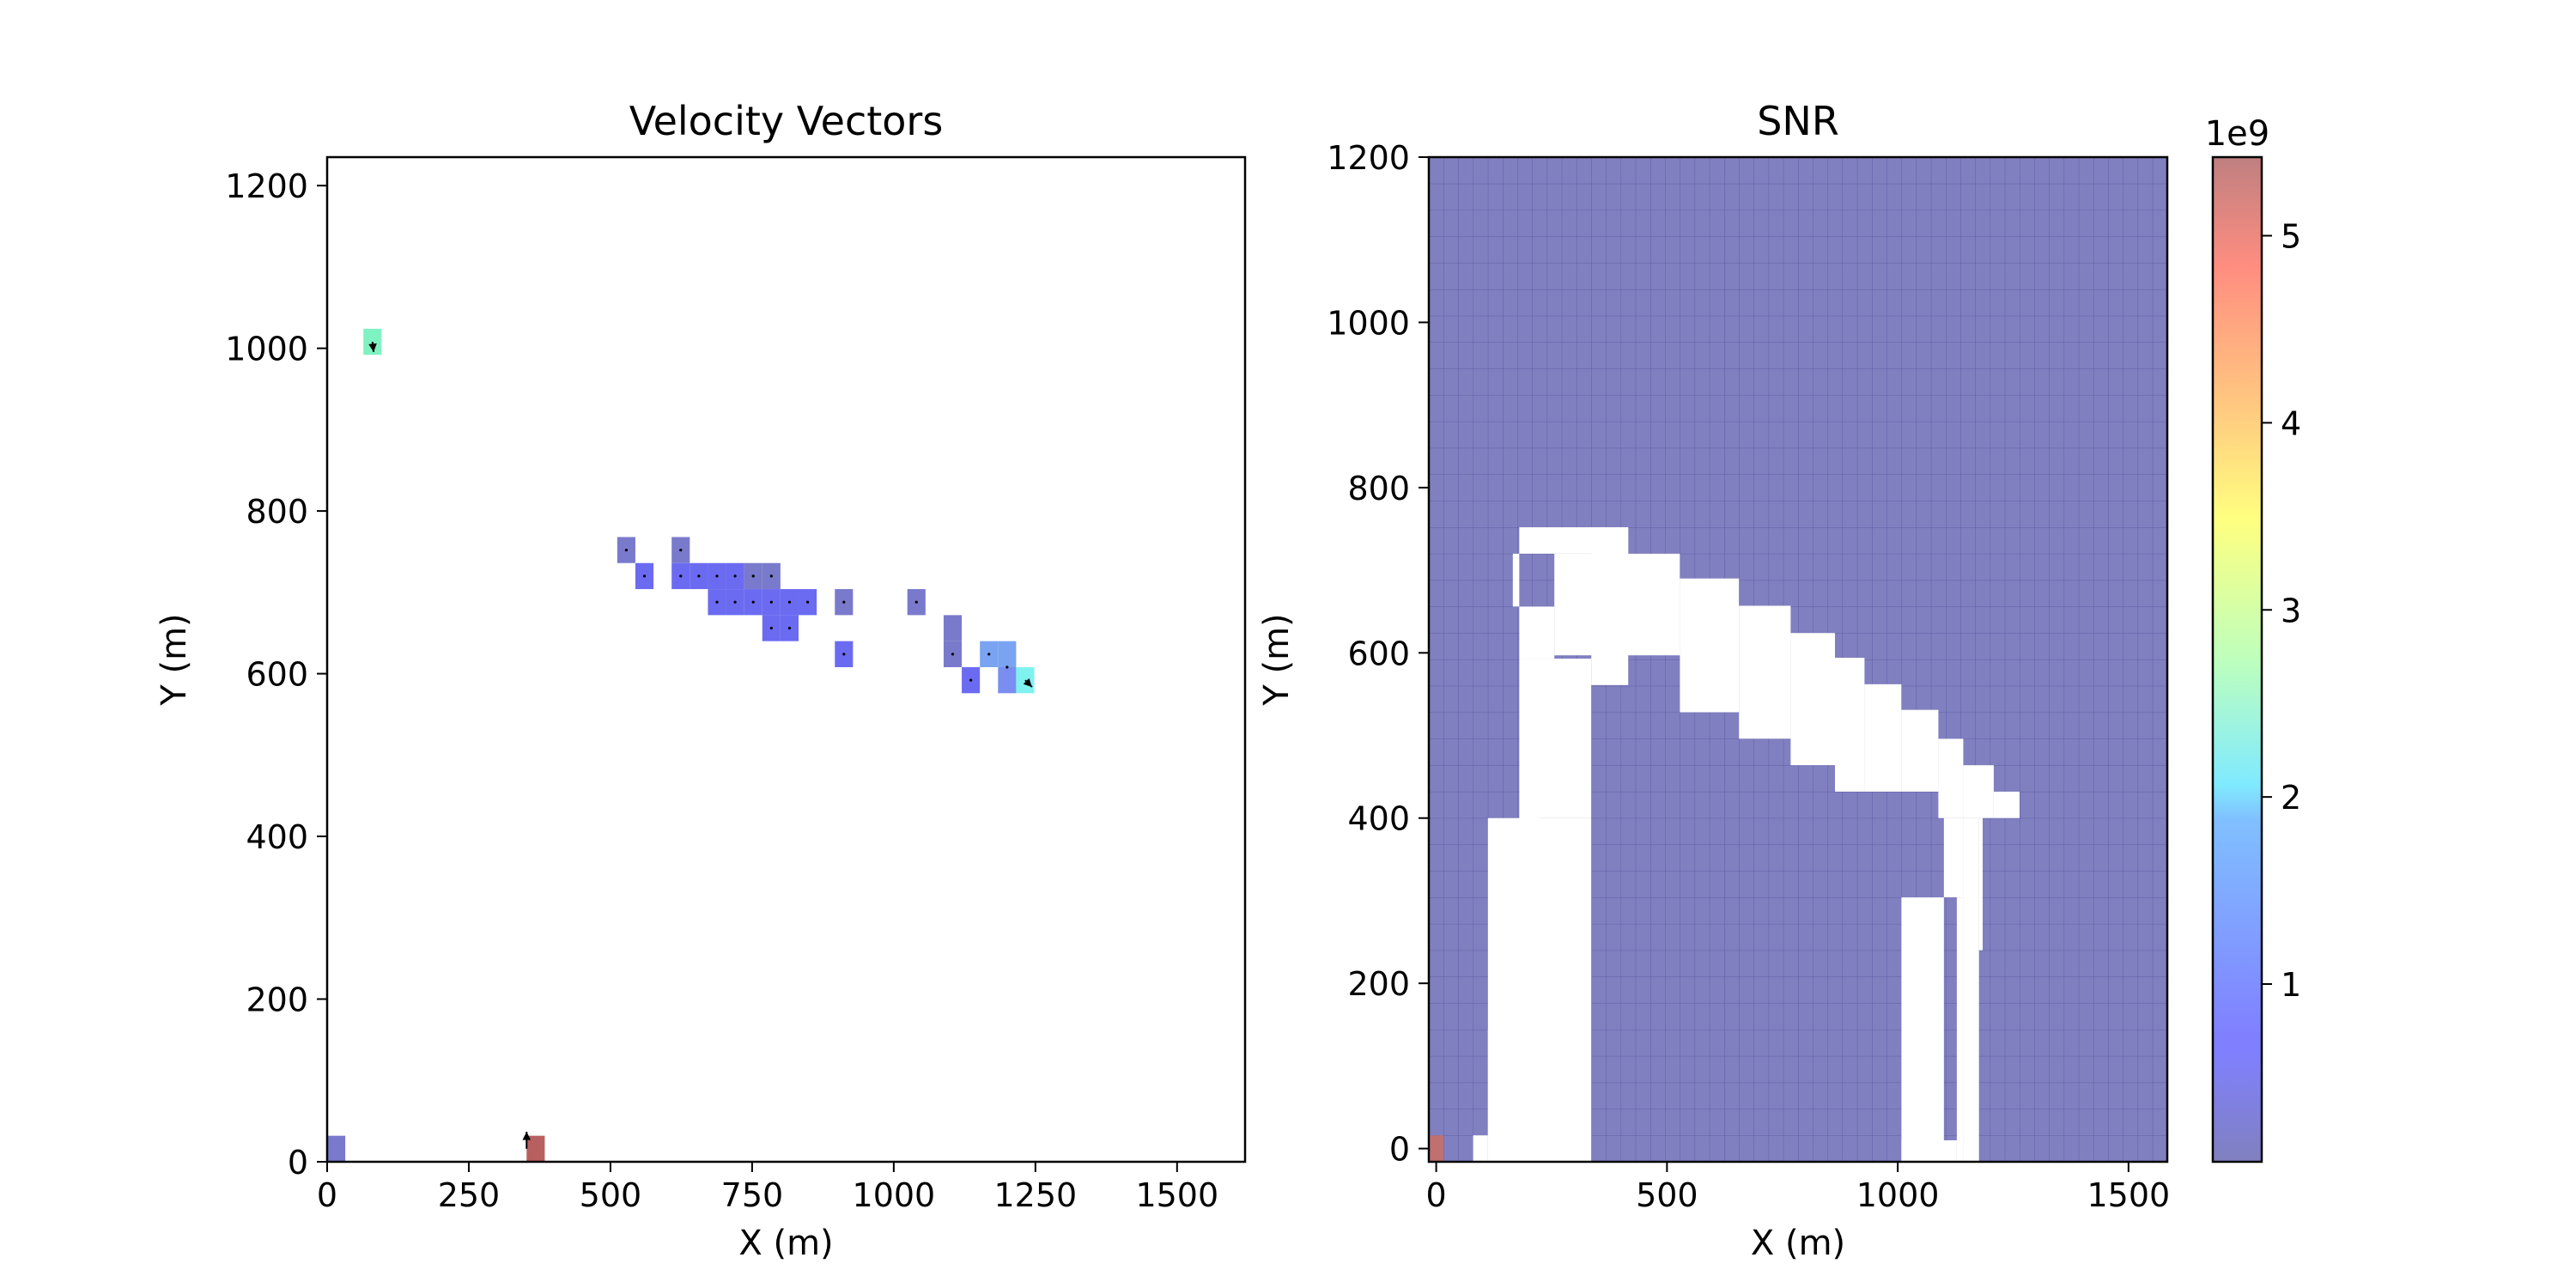 This screenshot has height=1288, width=2576. Describe the element at coordinates (786, 1243) in the screenshot. I see `velocity-x-axis-label: X (m)` at that location.